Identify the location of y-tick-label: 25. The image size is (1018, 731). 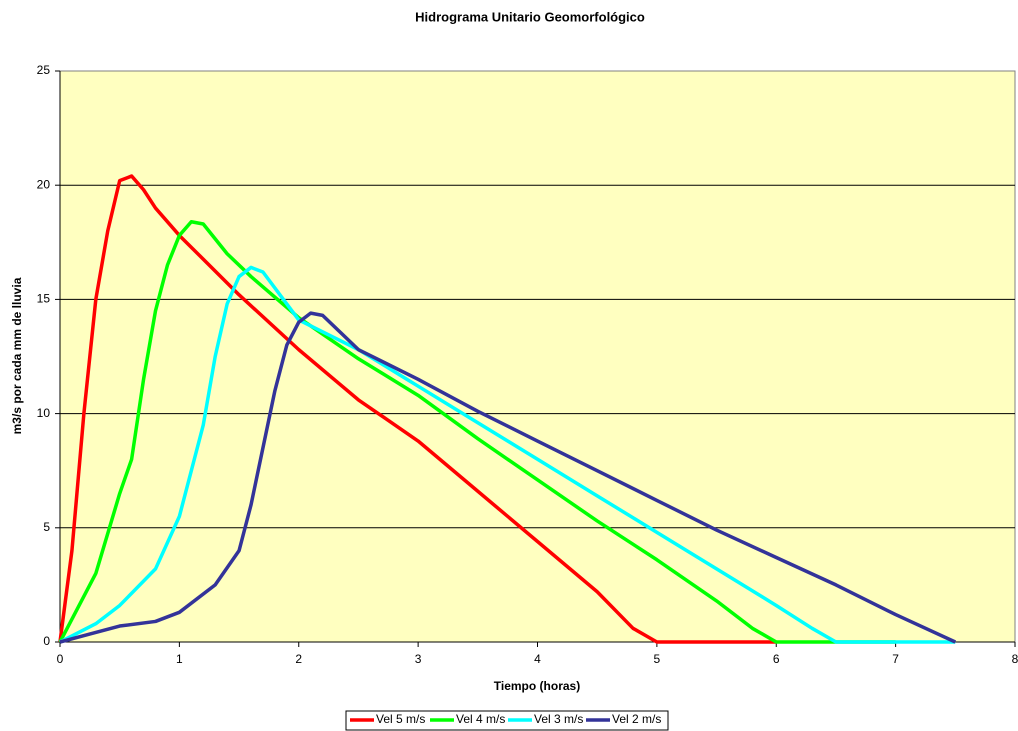
(44, 70).